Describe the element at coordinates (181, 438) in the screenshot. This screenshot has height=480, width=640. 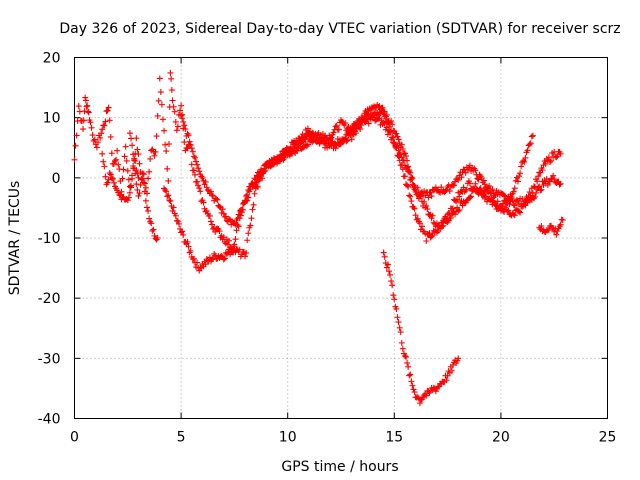
I see `x-tick-label: 5` at that location.